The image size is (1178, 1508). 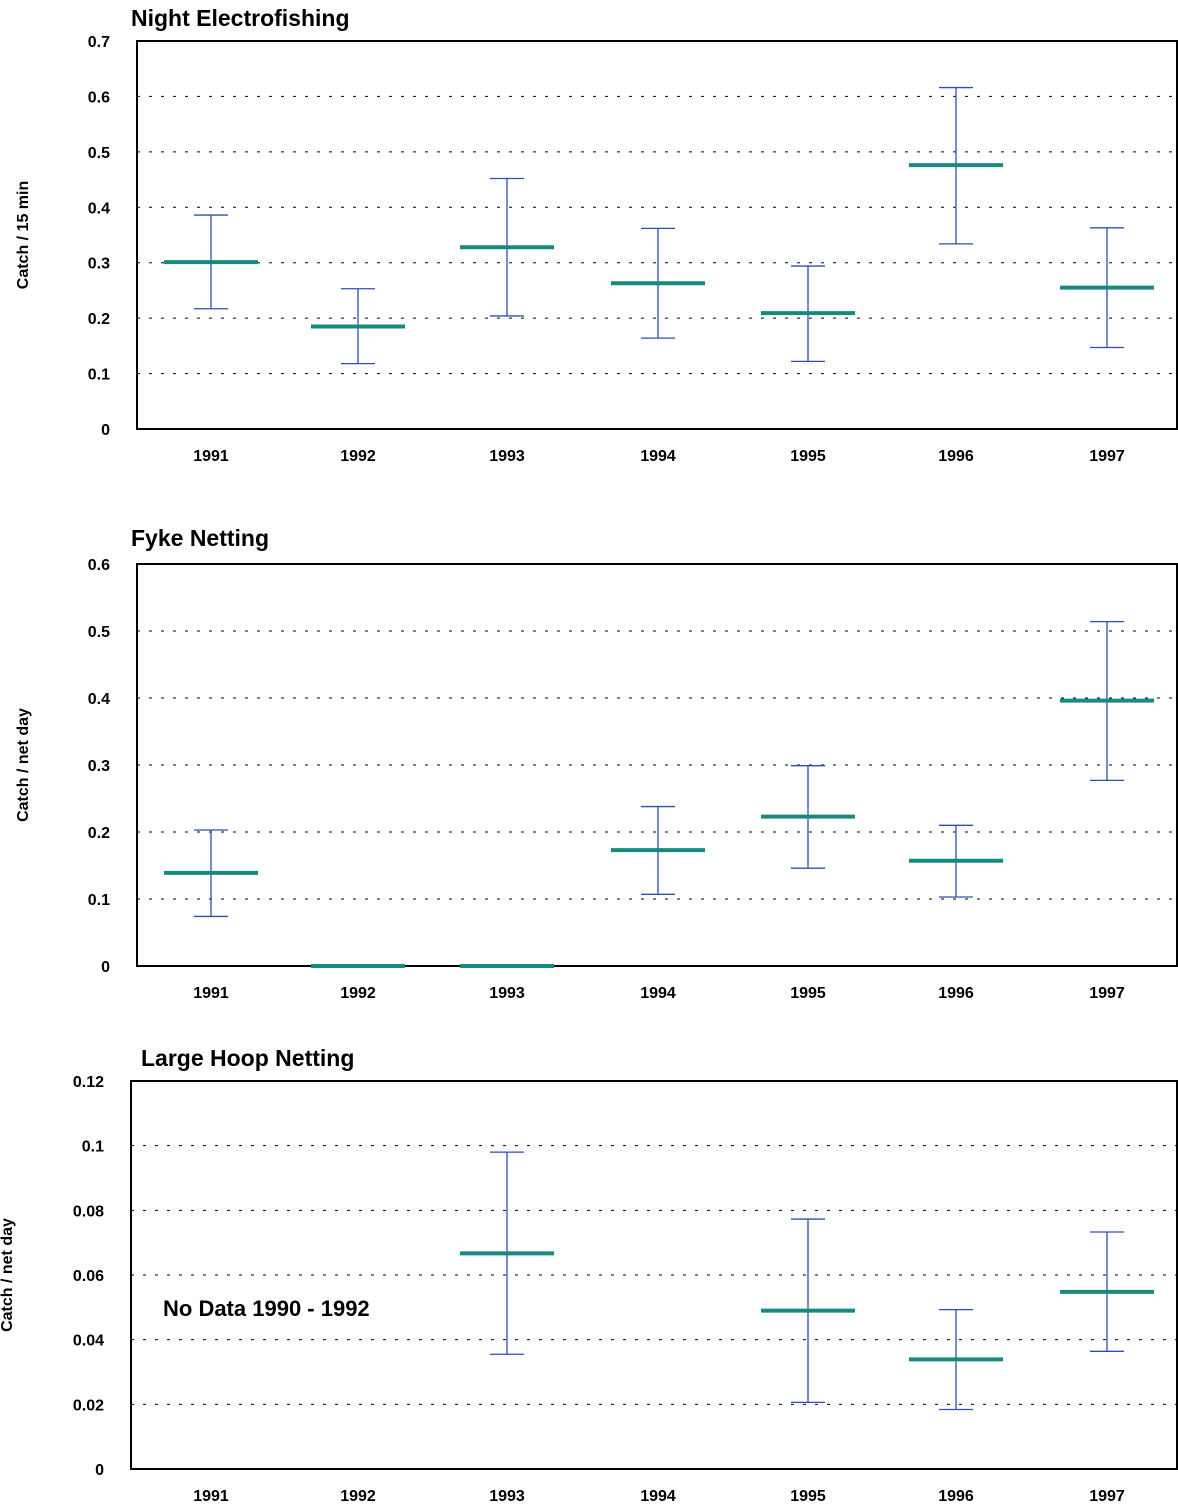 What do you see at coordinates (266, 1308) in the screenshot?
I see `chart-annotation: No Data 1990 - 1992` at bounding box center [266, 1308].